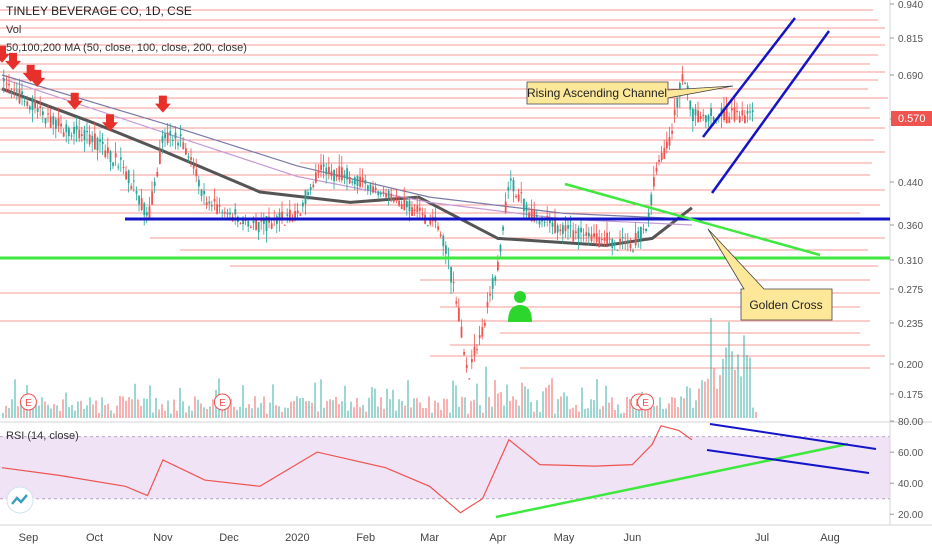 The height and width of the screenshot is (555, 932). I want to click on down-arrow-icon, so click(30, 73).